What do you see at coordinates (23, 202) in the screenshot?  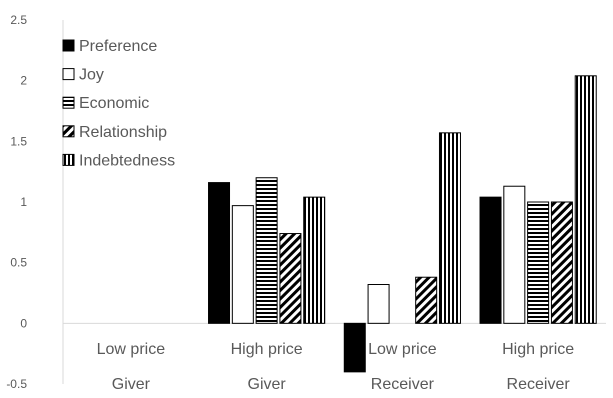 I see `y-tick-label: 1` at bounding box center [23, 202].